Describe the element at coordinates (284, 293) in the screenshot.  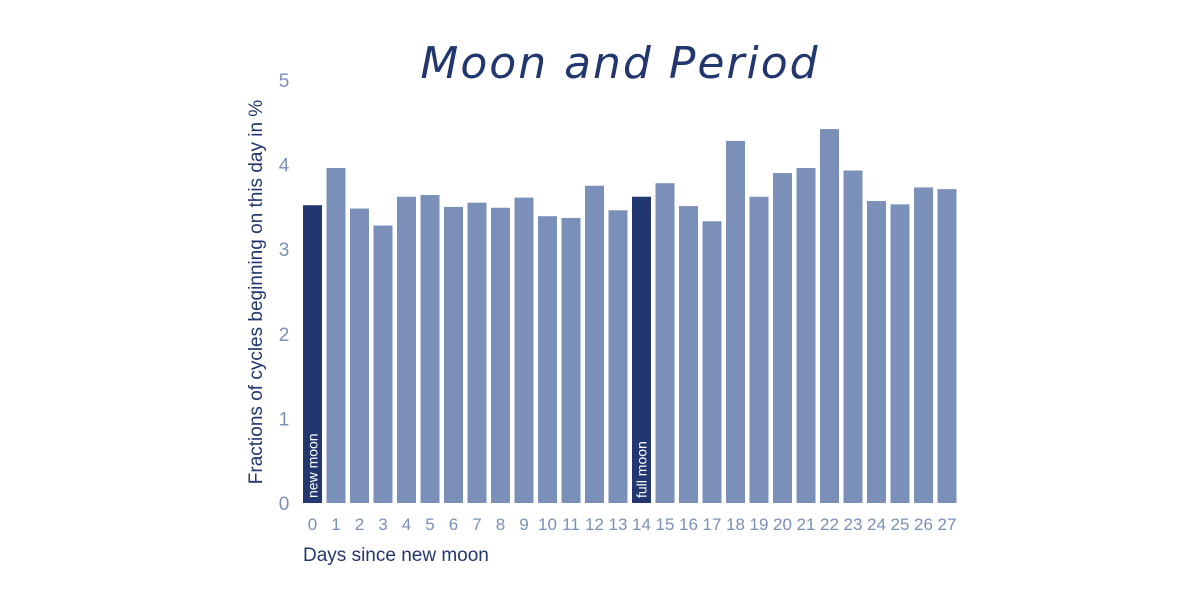
I see `y-axis-ticks: 0 1 2 3 4 5` at that location.